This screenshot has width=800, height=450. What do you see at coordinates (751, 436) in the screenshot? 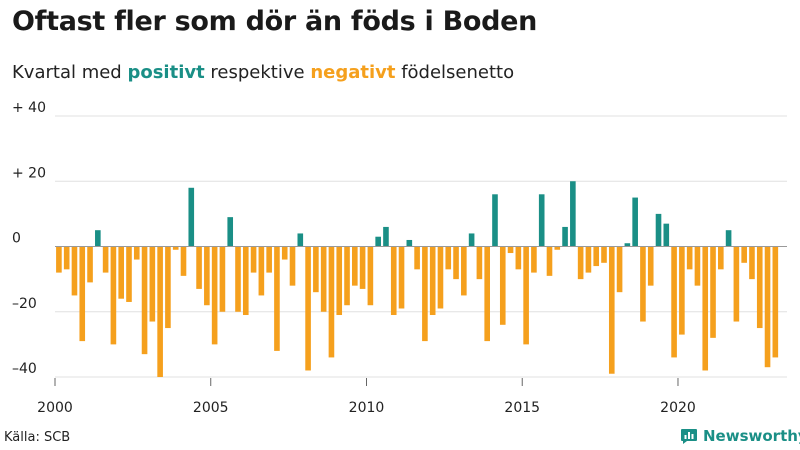
I see `brand-name: Newsworthy` at bounding box center [751, 436].